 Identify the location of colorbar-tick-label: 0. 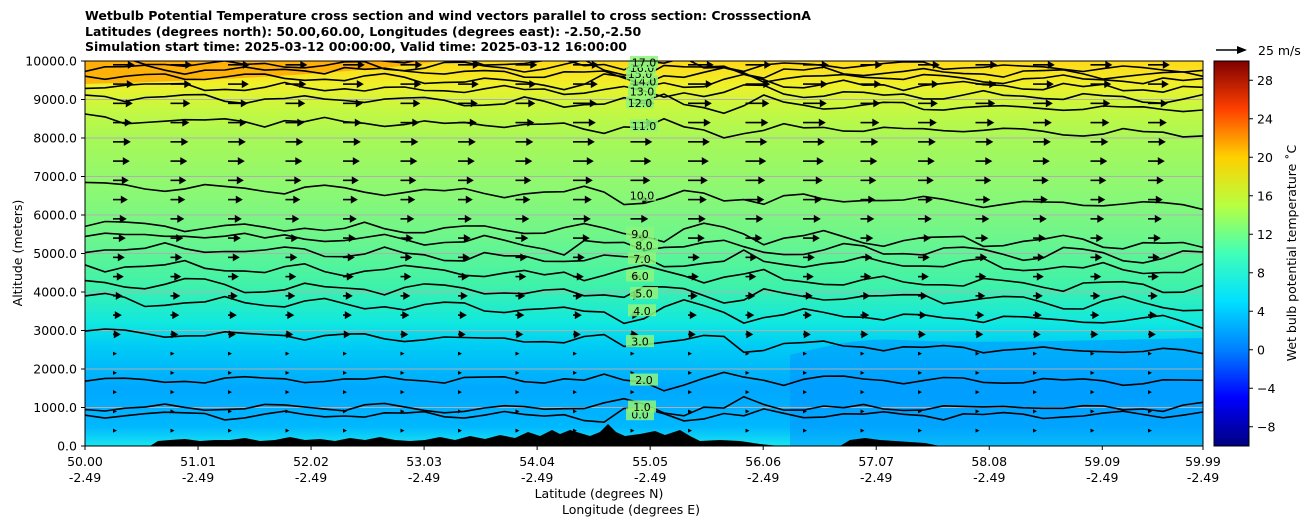
(1261, 349).